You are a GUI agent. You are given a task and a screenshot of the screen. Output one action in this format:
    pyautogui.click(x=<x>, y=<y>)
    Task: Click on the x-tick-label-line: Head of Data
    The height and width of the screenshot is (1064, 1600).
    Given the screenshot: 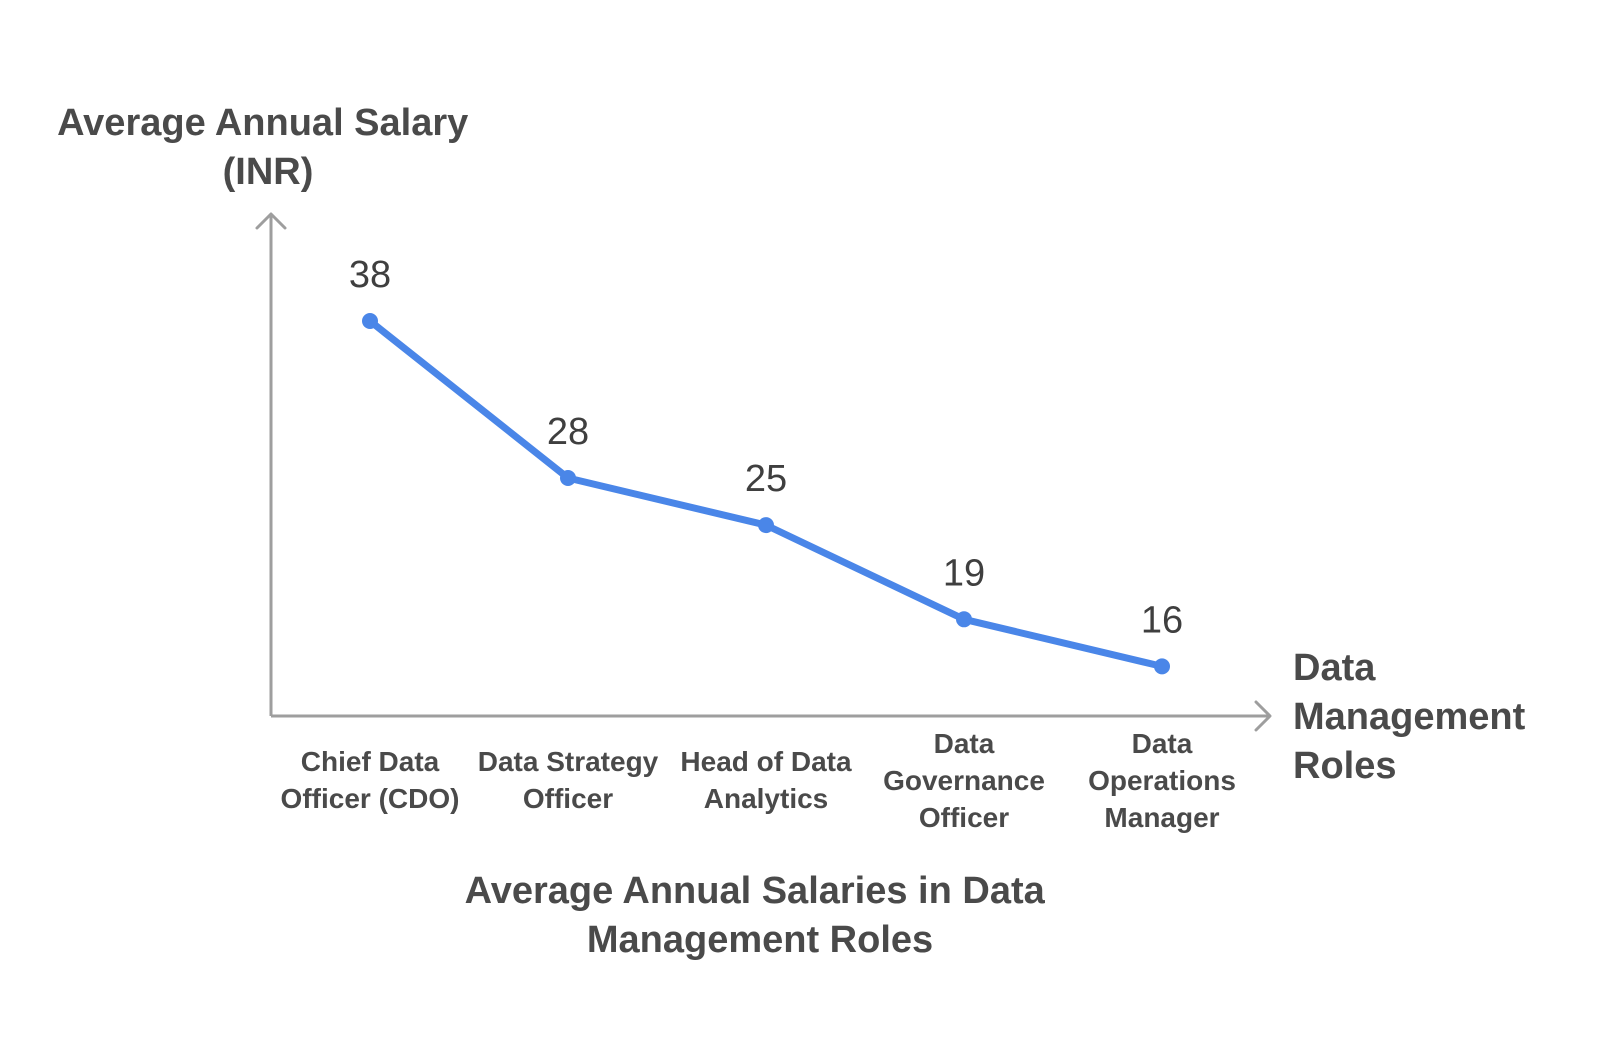 What is the action you would take?
    pyautogui.click(x=766, y=761)
    